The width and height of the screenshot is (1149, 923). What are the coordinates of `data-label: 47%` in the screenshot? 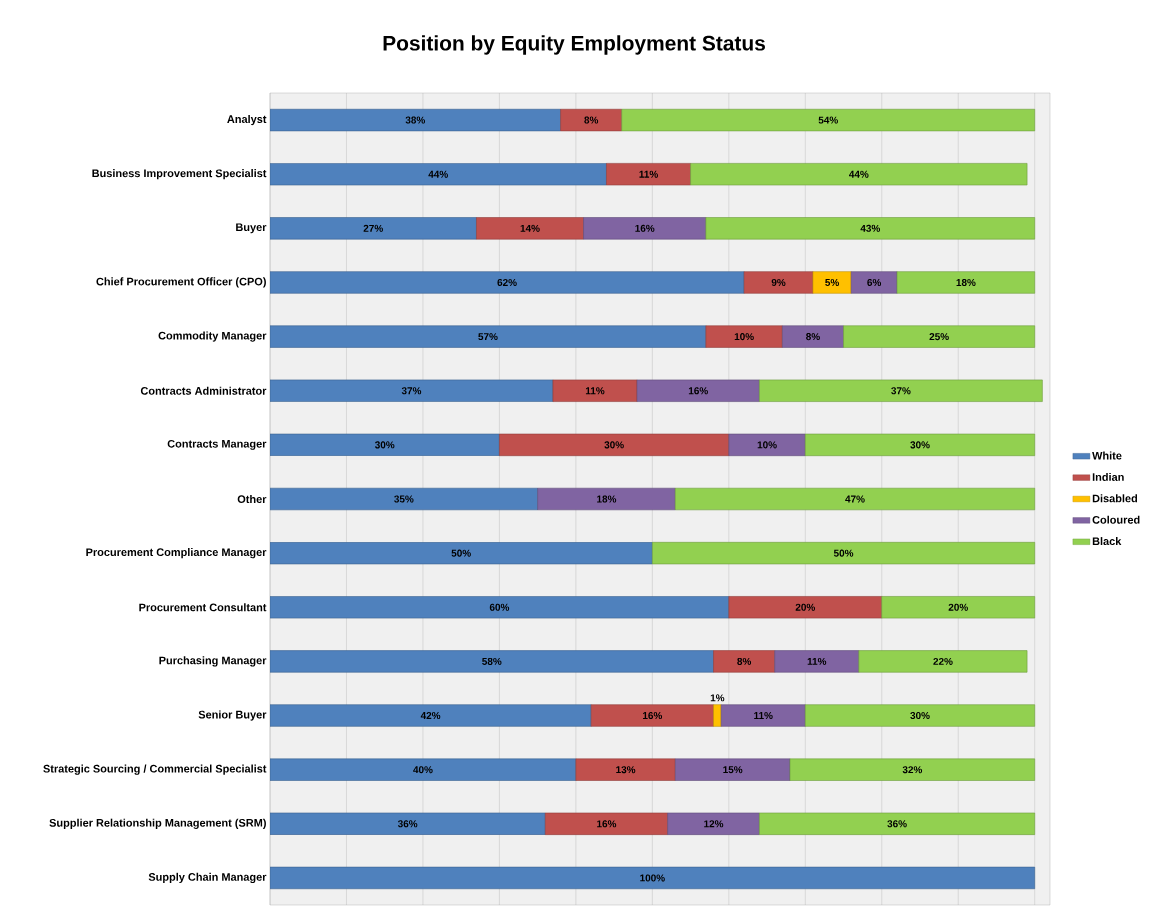 It's located at (855, 499).